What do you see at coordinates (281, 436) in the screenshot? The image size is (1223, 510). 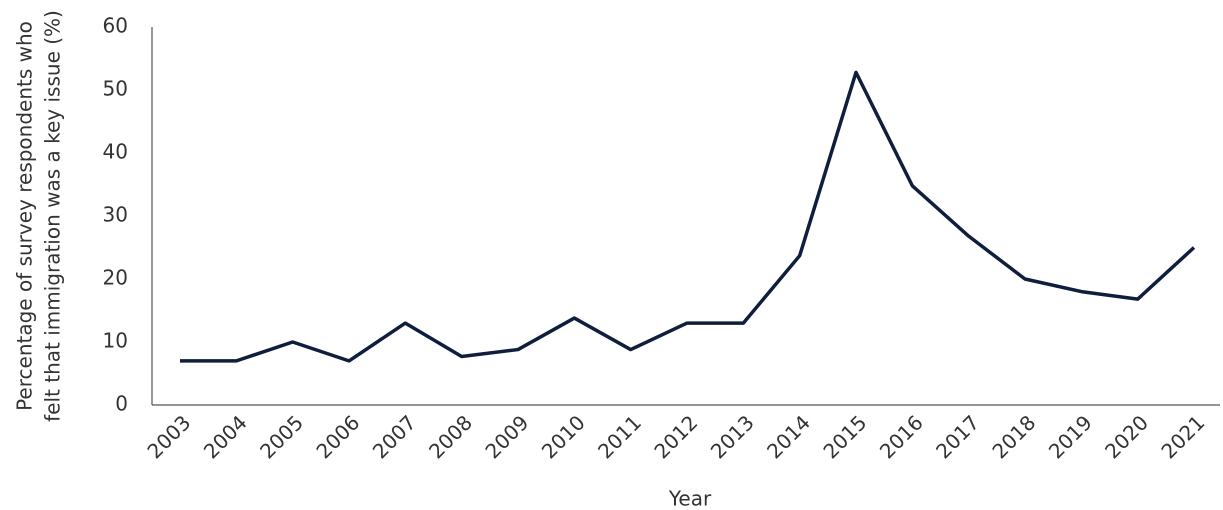 I see `x-tick-label: 2005` at bounding box center [281, 436].